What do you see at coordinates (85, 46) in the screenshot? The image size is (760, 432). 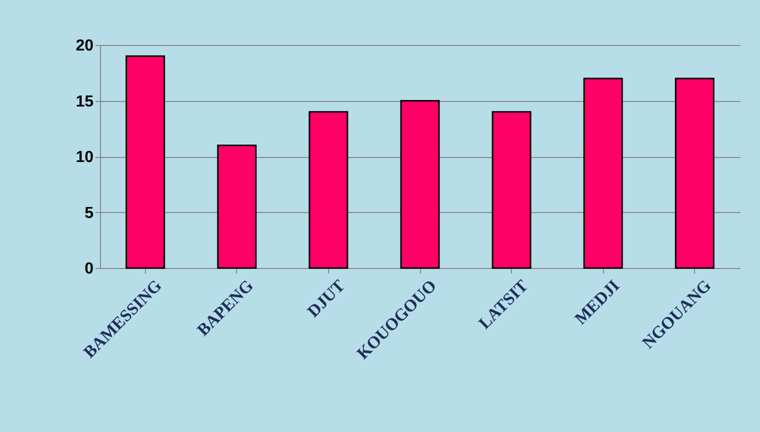 I see `y-tick-label: 20` at bounding box center [85, 46].